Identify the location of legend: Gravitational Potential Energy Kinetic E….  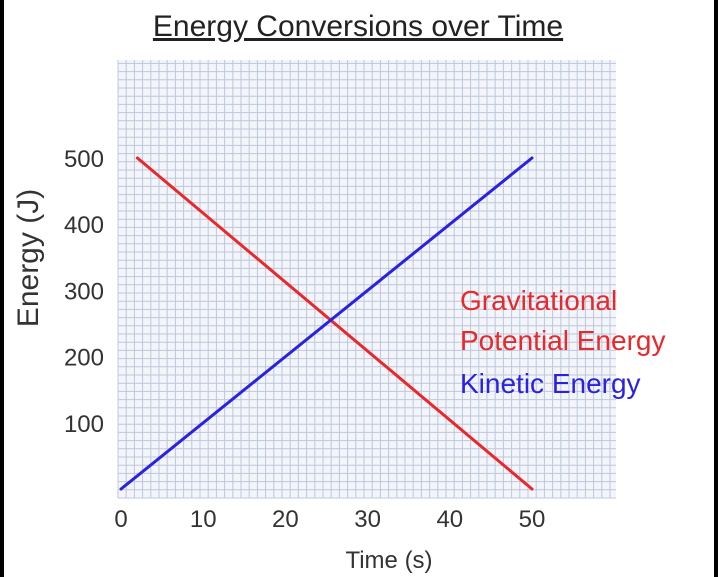
(562, 342).